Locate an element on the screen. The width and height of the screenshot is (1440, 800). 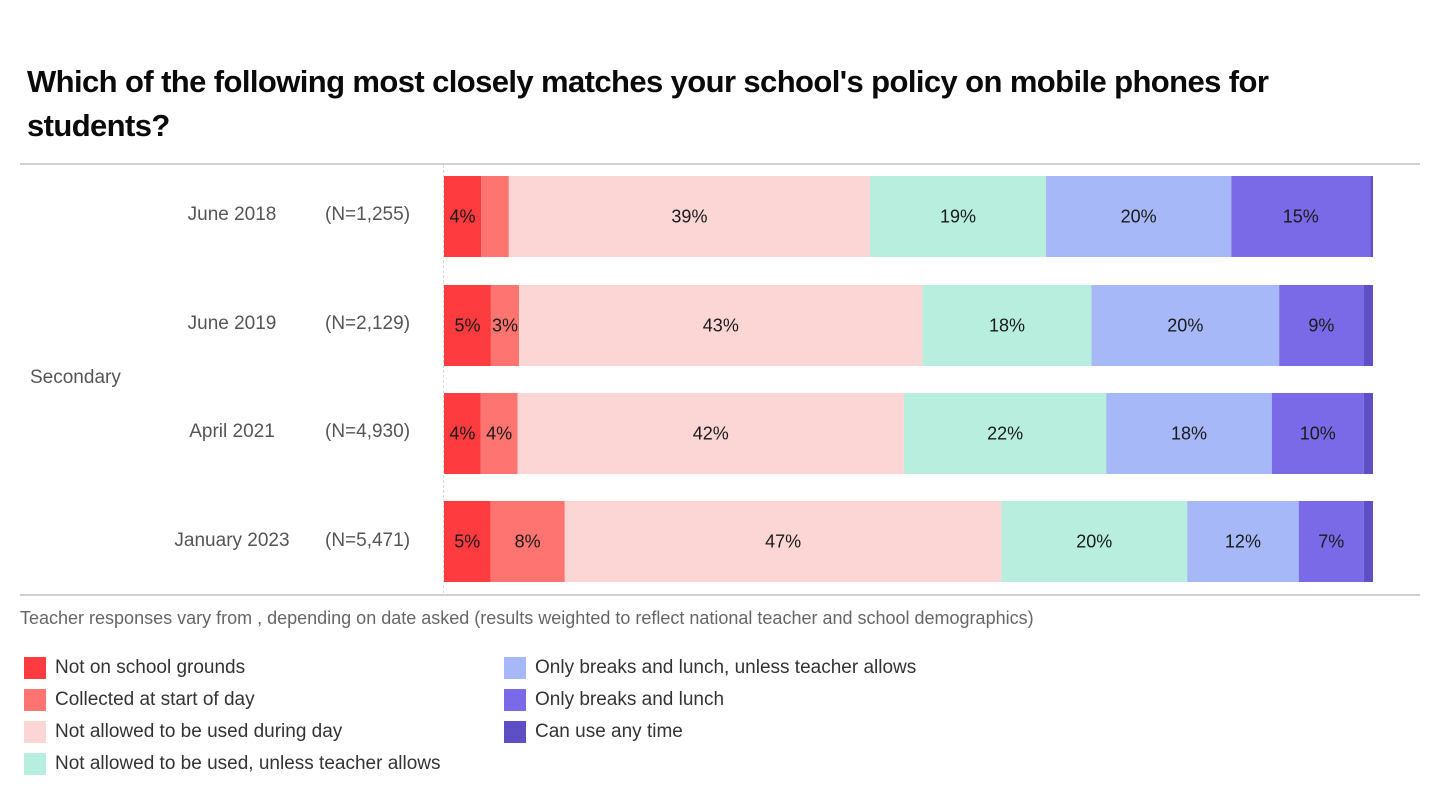
legend-item: Not allowed to be used during day is located at coordinates (232, 732).